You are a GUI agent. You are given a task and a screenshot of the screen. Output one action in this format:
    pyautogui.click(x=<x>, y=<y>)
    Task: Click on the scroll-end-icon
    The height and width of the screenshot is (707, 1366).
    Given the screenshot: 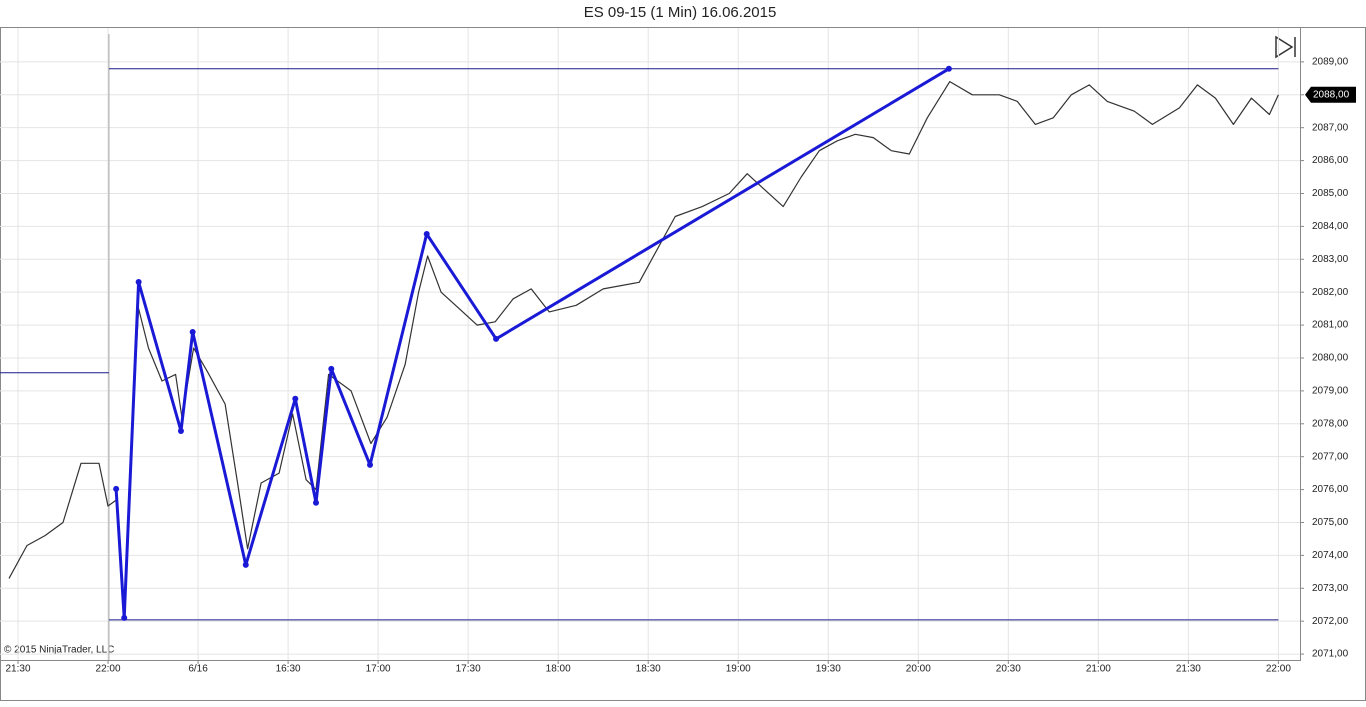 What is the action you would take?
    pyautogui.click(x=1285, y=47)
    